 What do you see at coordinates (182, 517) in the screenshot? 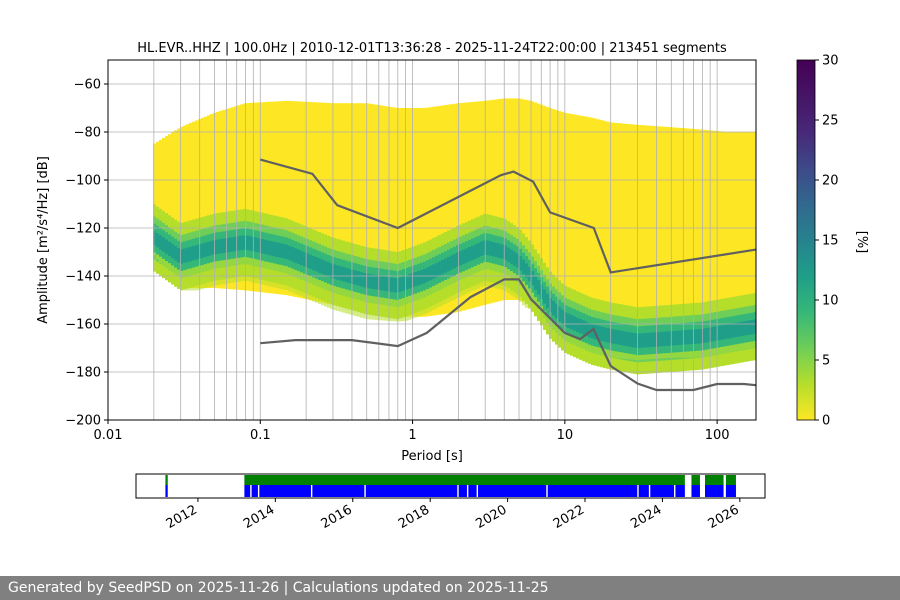
I see `timeline-tick-label: 2012` at bounding box center [182, 517].